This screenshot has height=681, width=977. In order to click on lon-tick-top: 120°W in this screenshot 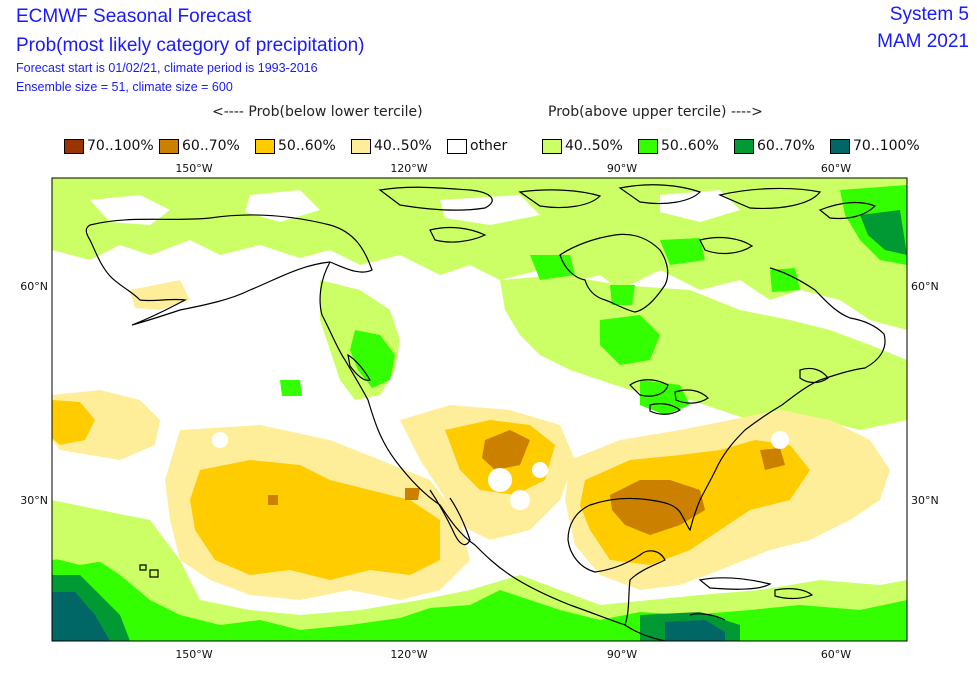, I will do `click(408, 168)`.